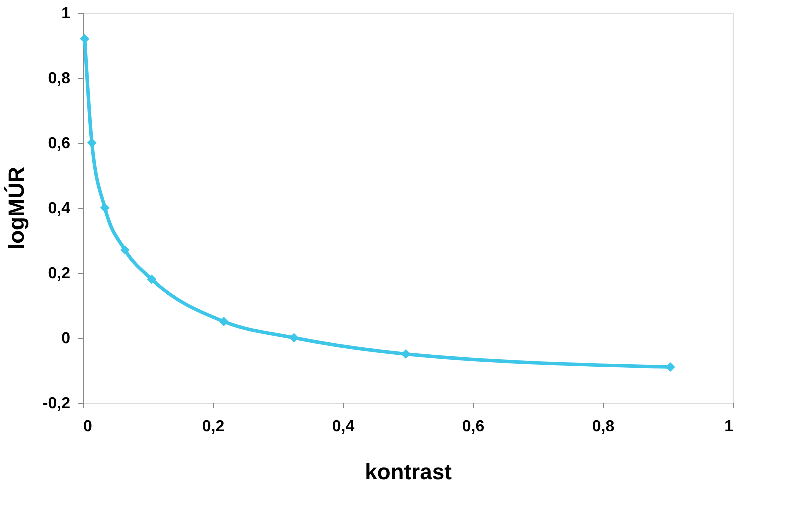 Image resolution: width=785 pixels, height=520 pixels. What do you see at coordinates (56, 404) in the screenshot?
I see `y-tick-label: -0,2` at bounding box center [56, 404].